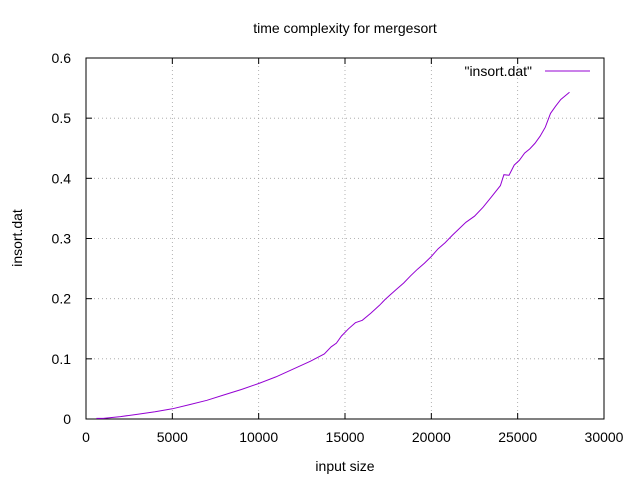 This screenshot has height=480, width=640. Describe the element at coordinates (67, 419) in the screenshot. I see `y-tick-label: 0` at that location.